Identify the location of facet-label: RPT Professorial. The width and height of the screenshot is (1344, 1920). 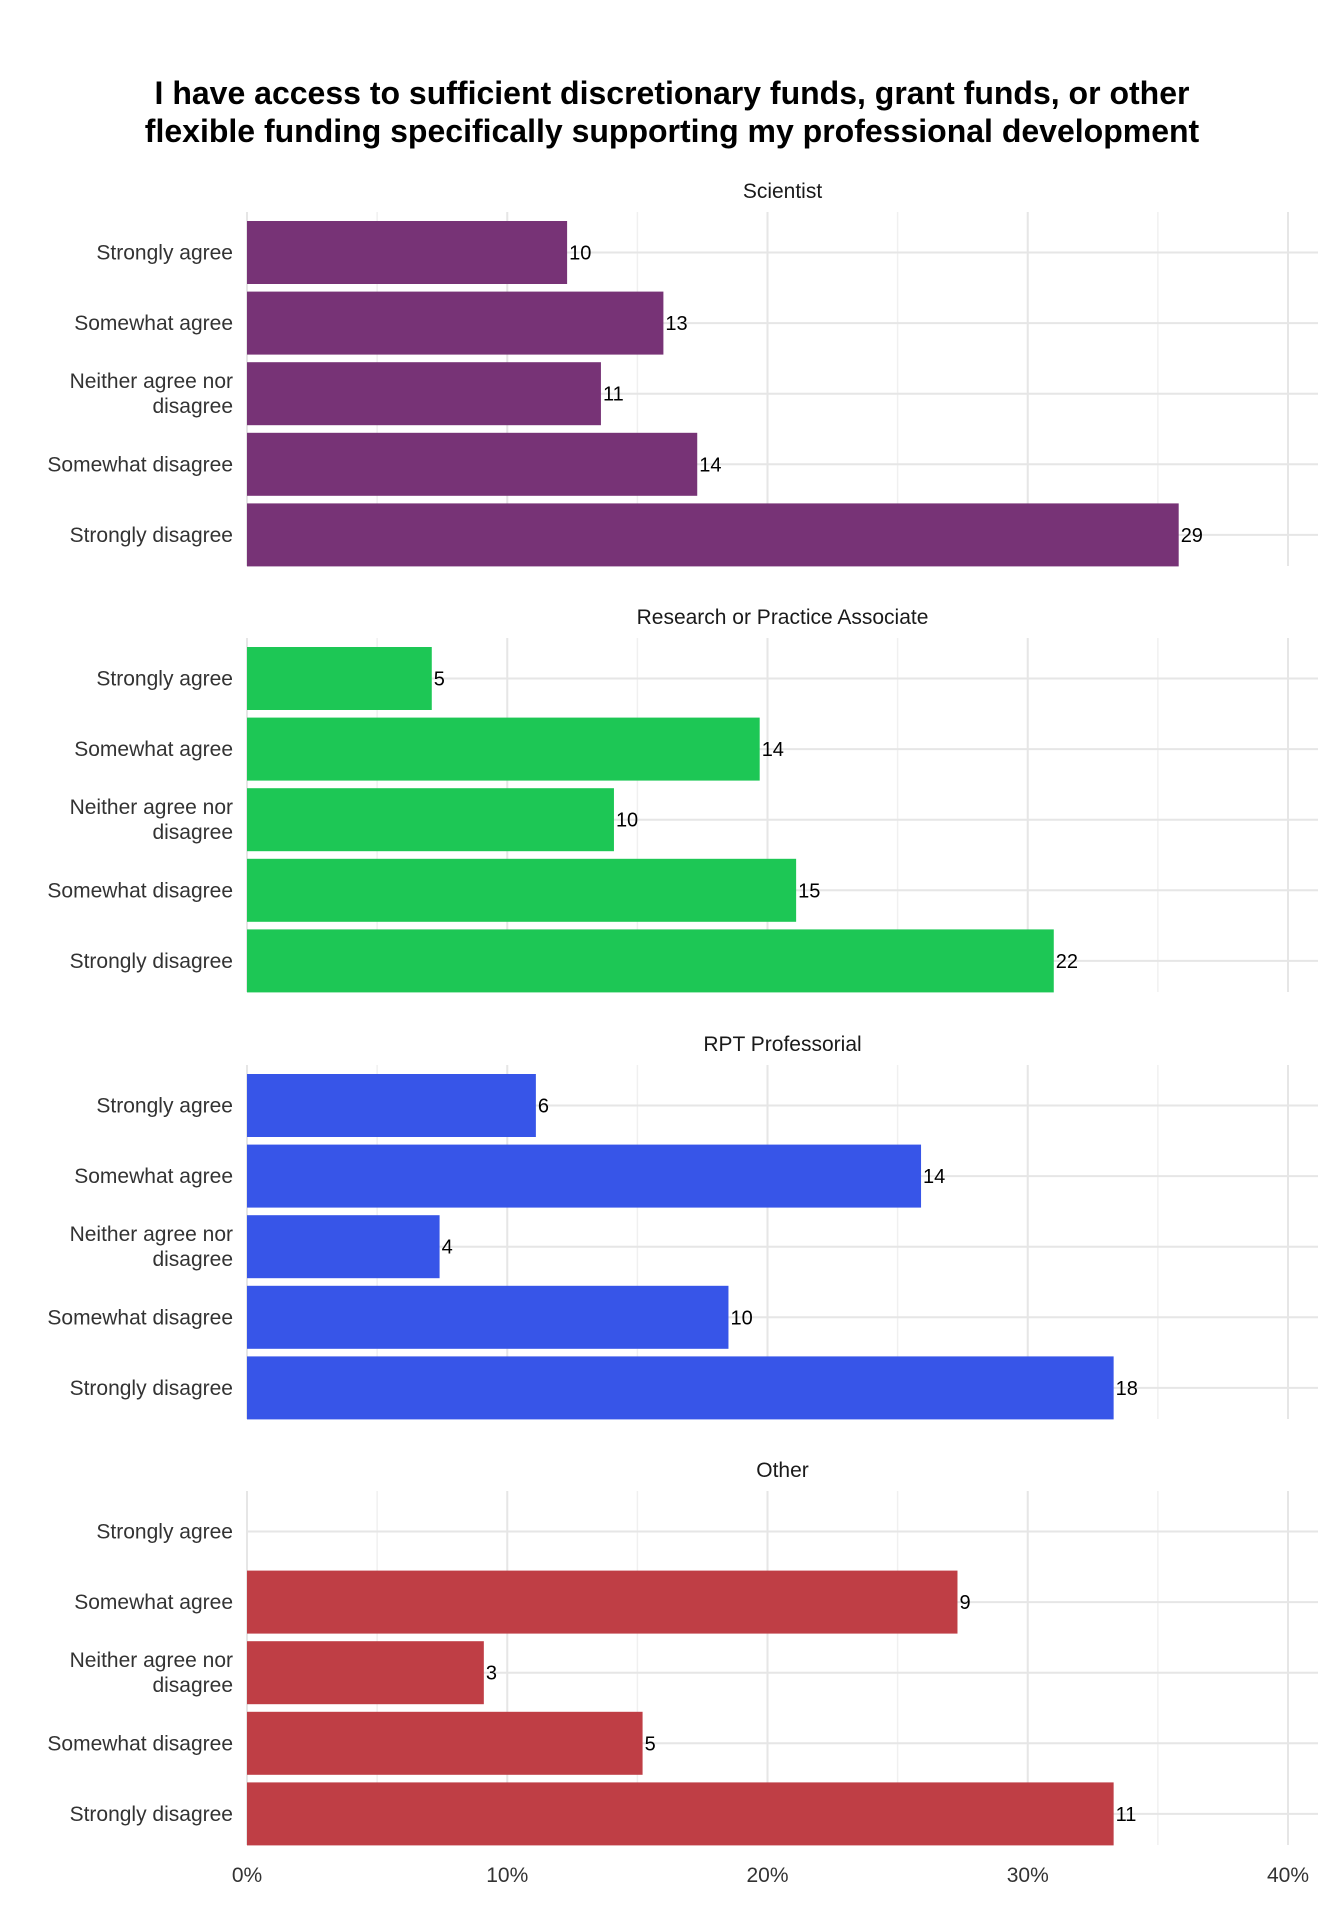
(782, 1044).